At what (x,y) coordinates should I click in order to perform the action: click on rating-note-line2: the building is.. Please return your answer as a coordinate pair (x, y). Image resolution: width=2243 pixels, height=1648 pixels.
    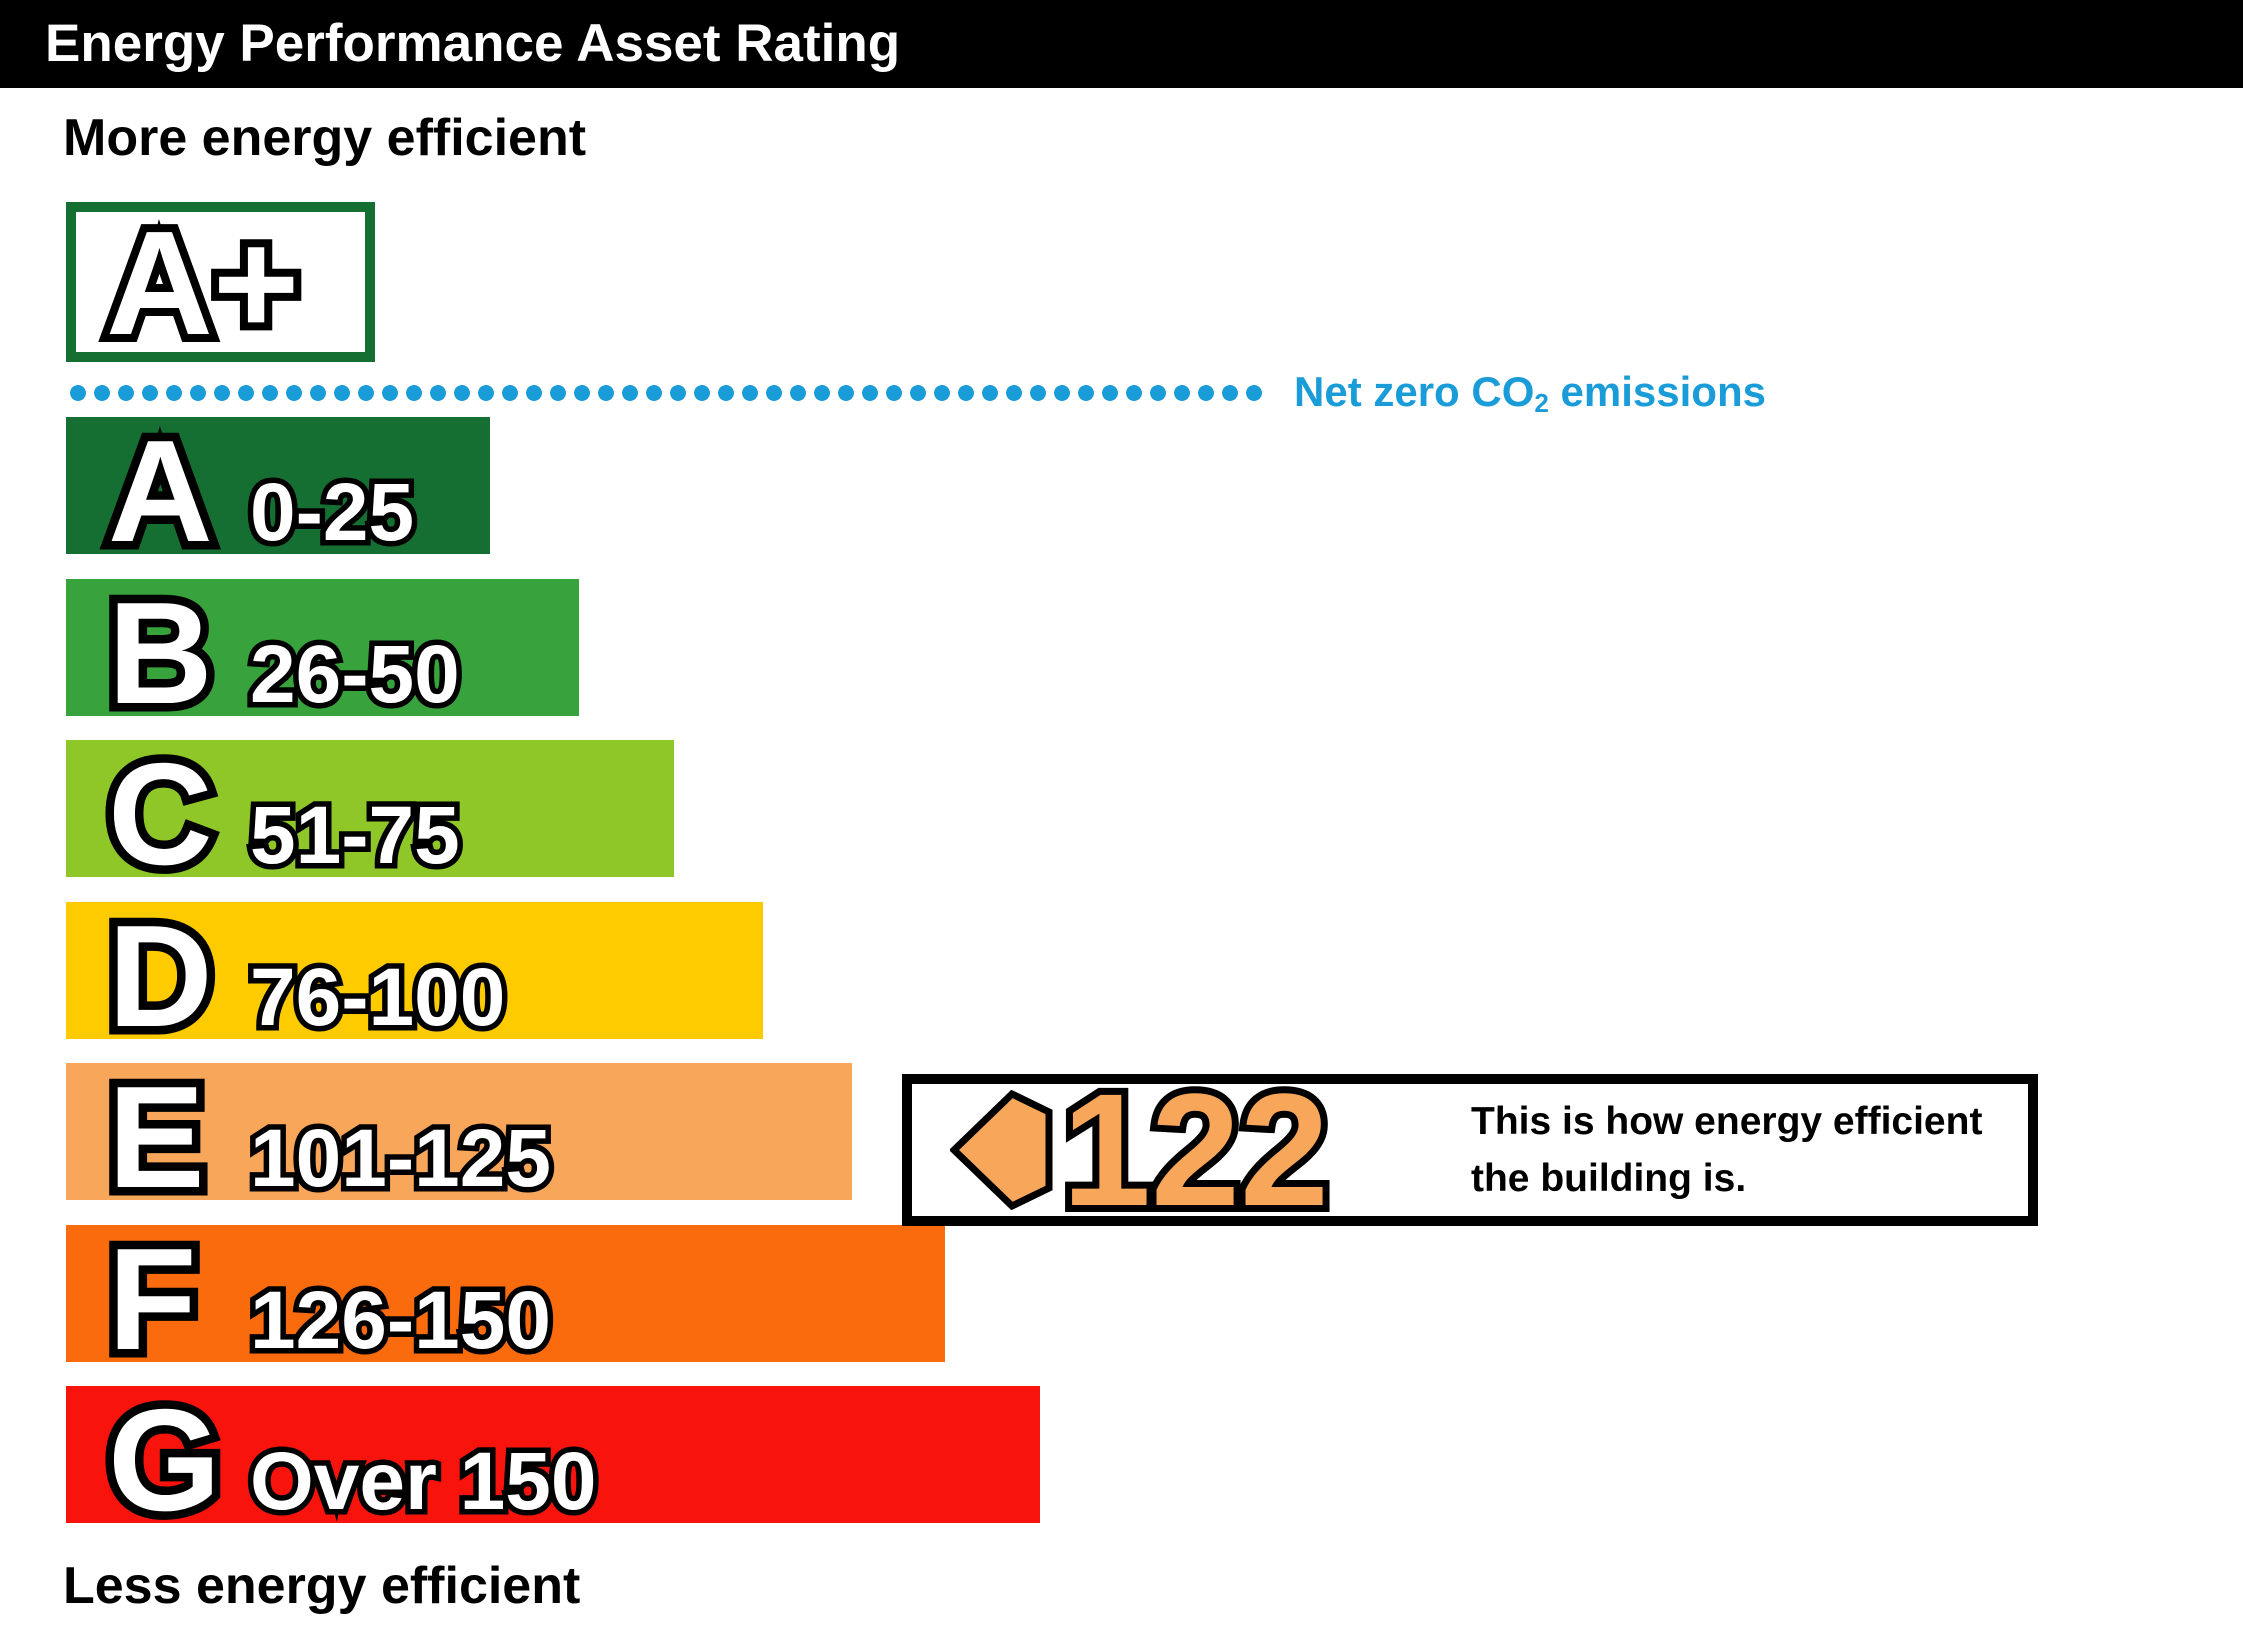
    Looking at the image, I should click on (1609, 1178).